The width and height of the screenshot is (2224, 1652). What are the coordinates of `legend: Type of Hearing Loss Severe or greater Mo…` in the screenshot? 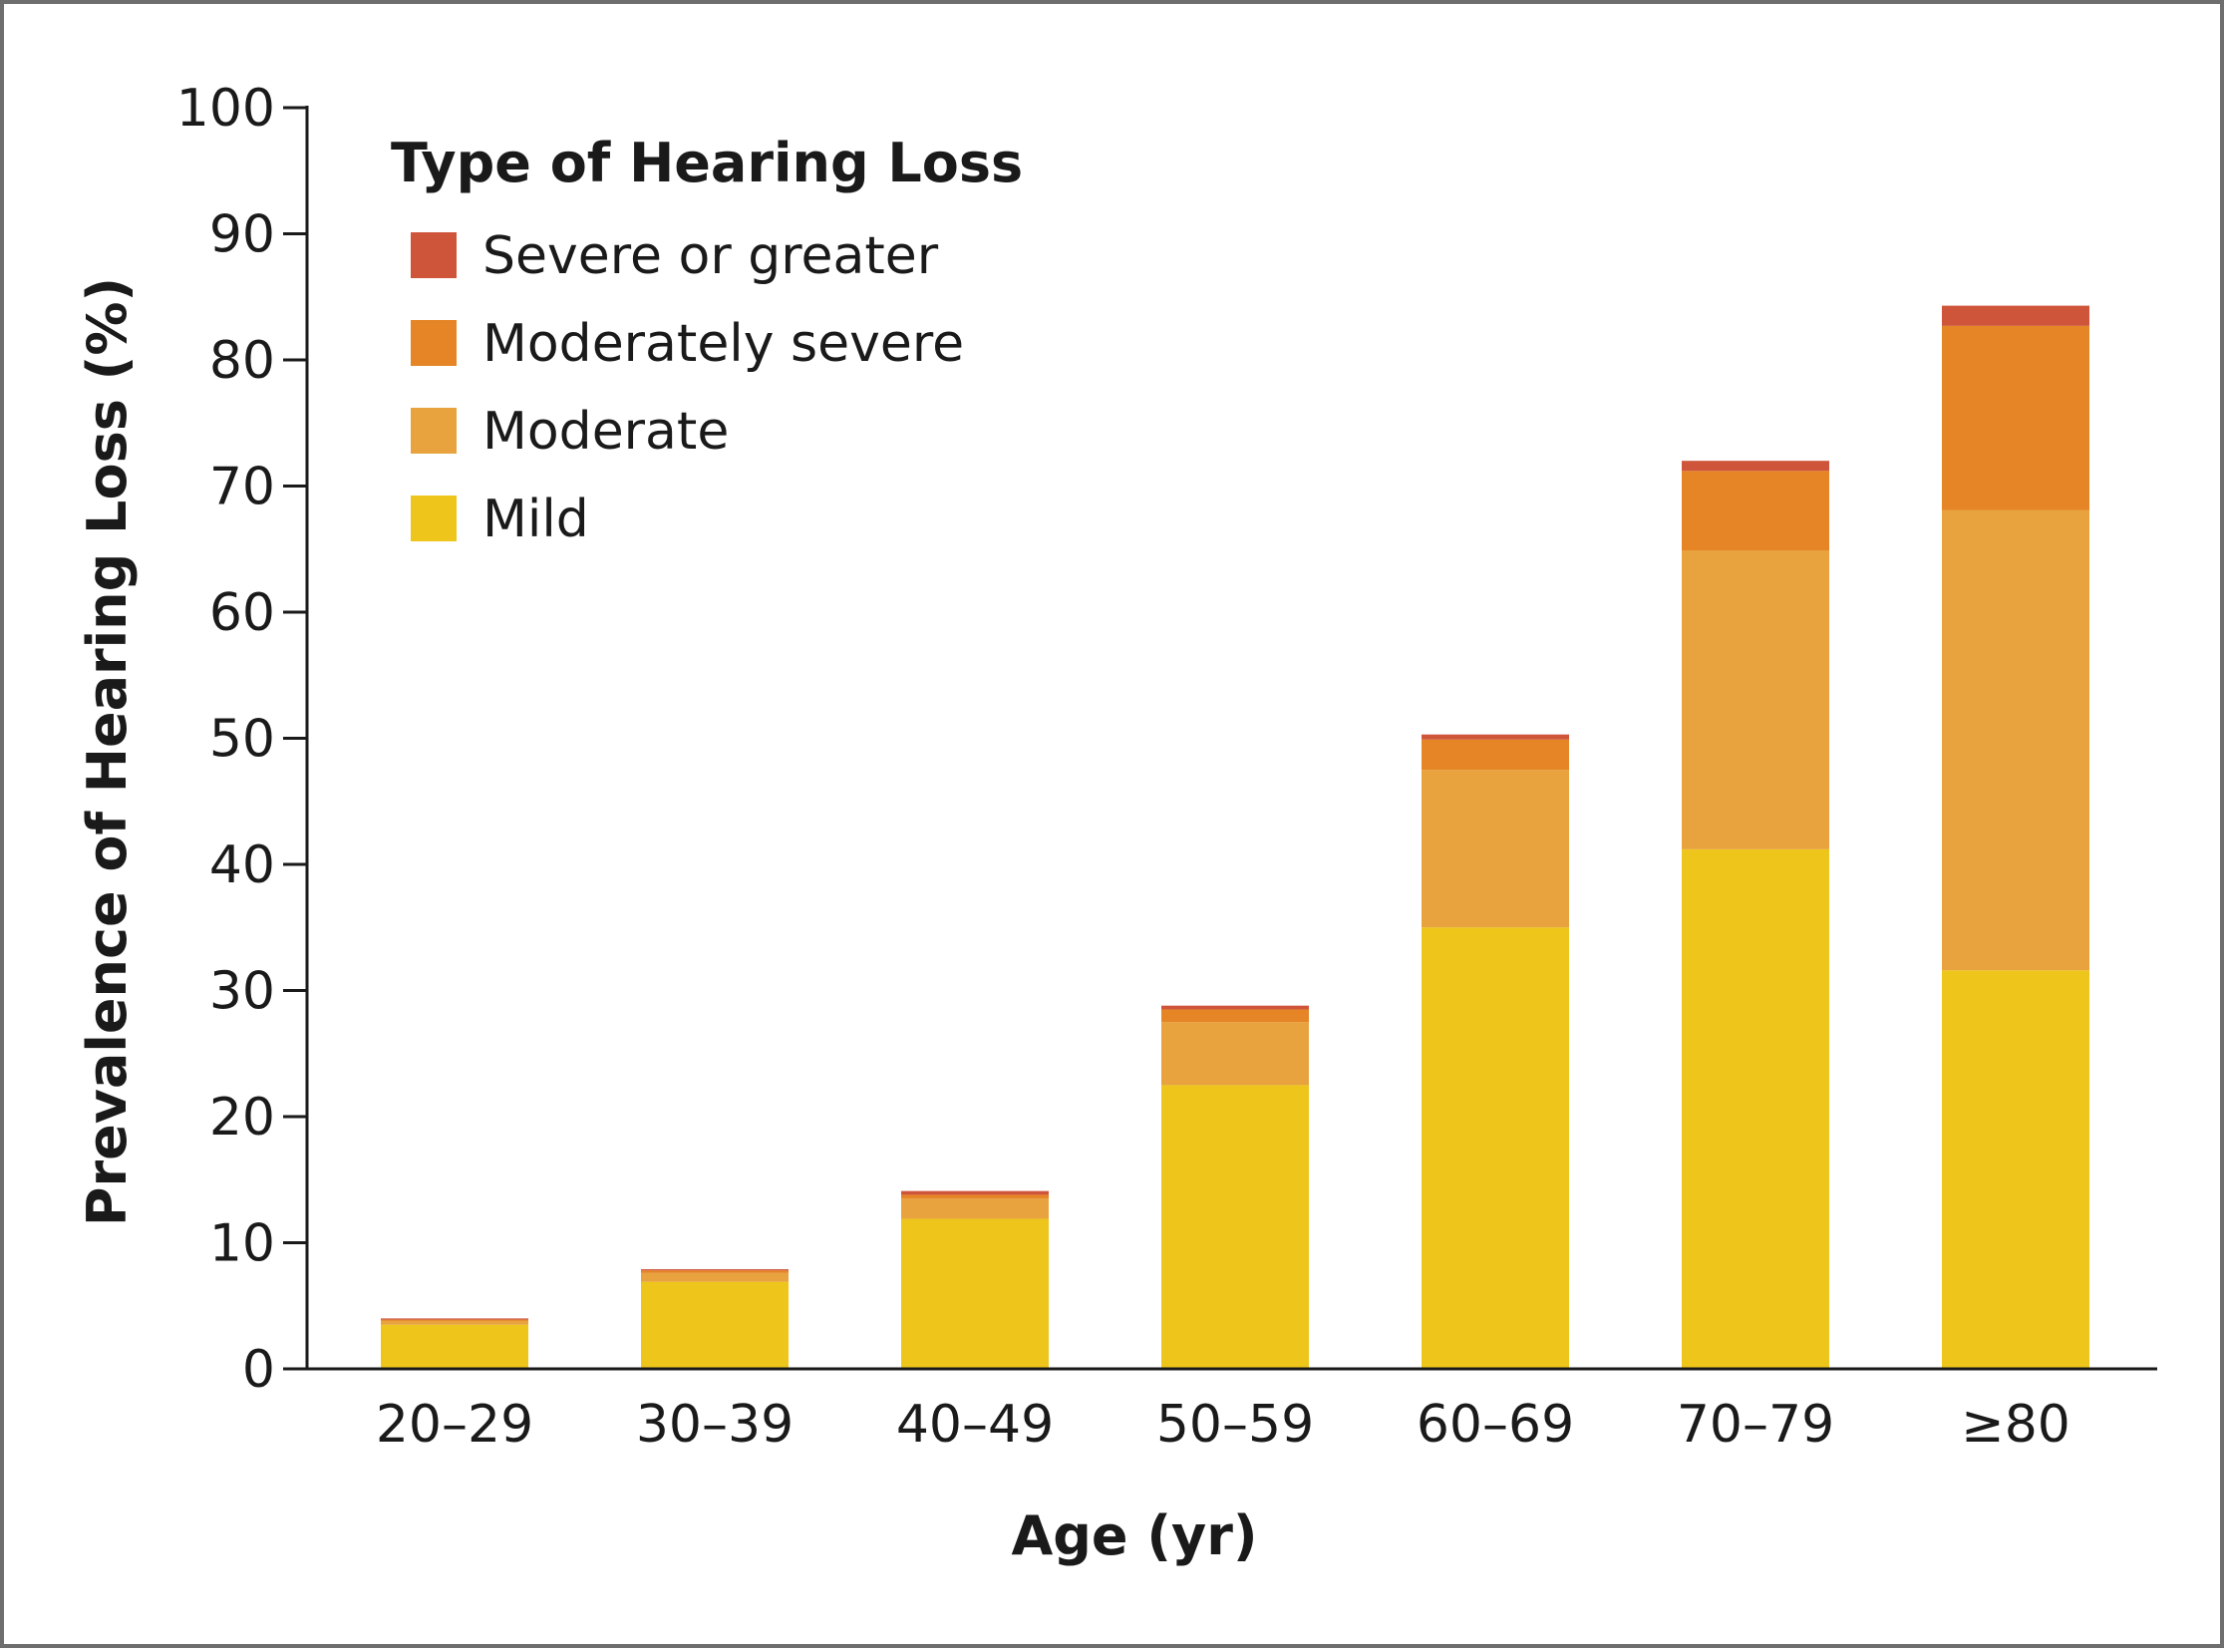 It's located at (707, 341).